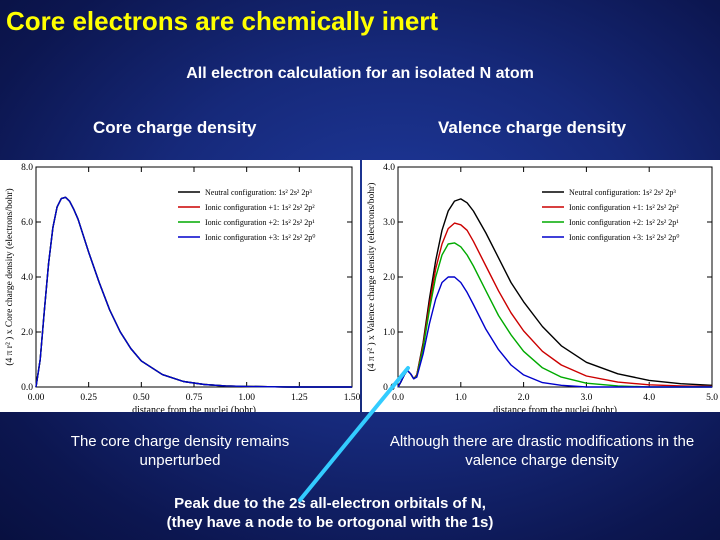 This screenshot has height=540, width=720. What do you see at coordinates (389, 278) in the screenshot?
I see `valence-ytick-label: 2.0` at bounding box center [389, 278].